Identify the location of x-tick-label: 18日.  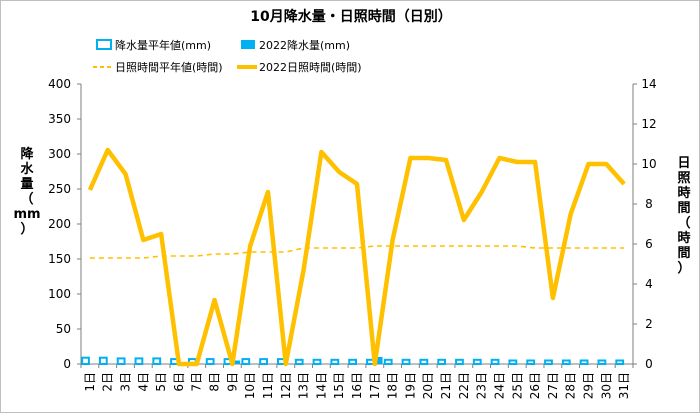
(393, 385).